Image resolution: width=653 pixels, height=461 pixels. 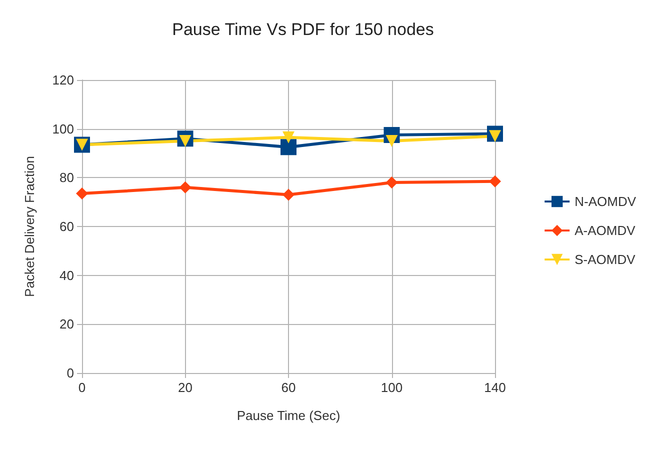 I want to click on legend-label: A-AOMDV, so click(x=605, y=230).